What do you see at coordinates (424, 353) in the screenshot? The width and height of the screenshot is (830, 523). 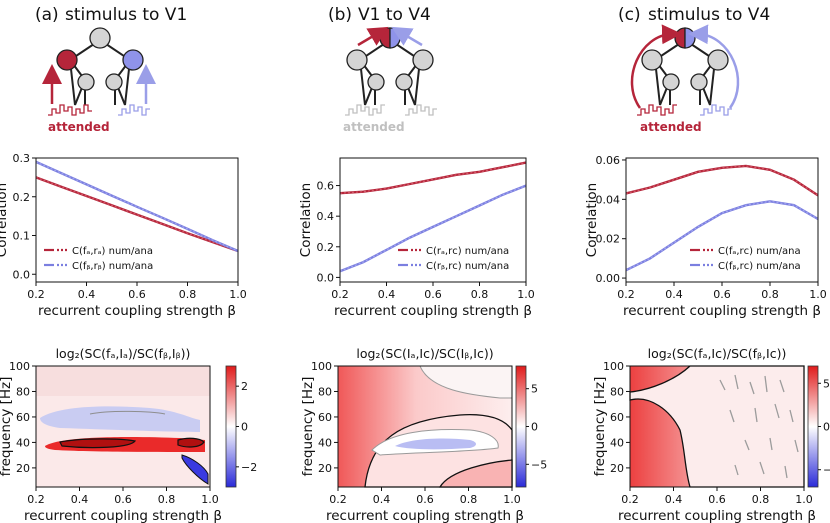 I see `heatmap-title: log₂(SC(Iₐ,Iᴄ)/SC(Iᵦ,Iᴄ))` at bounding box center [424, 353].